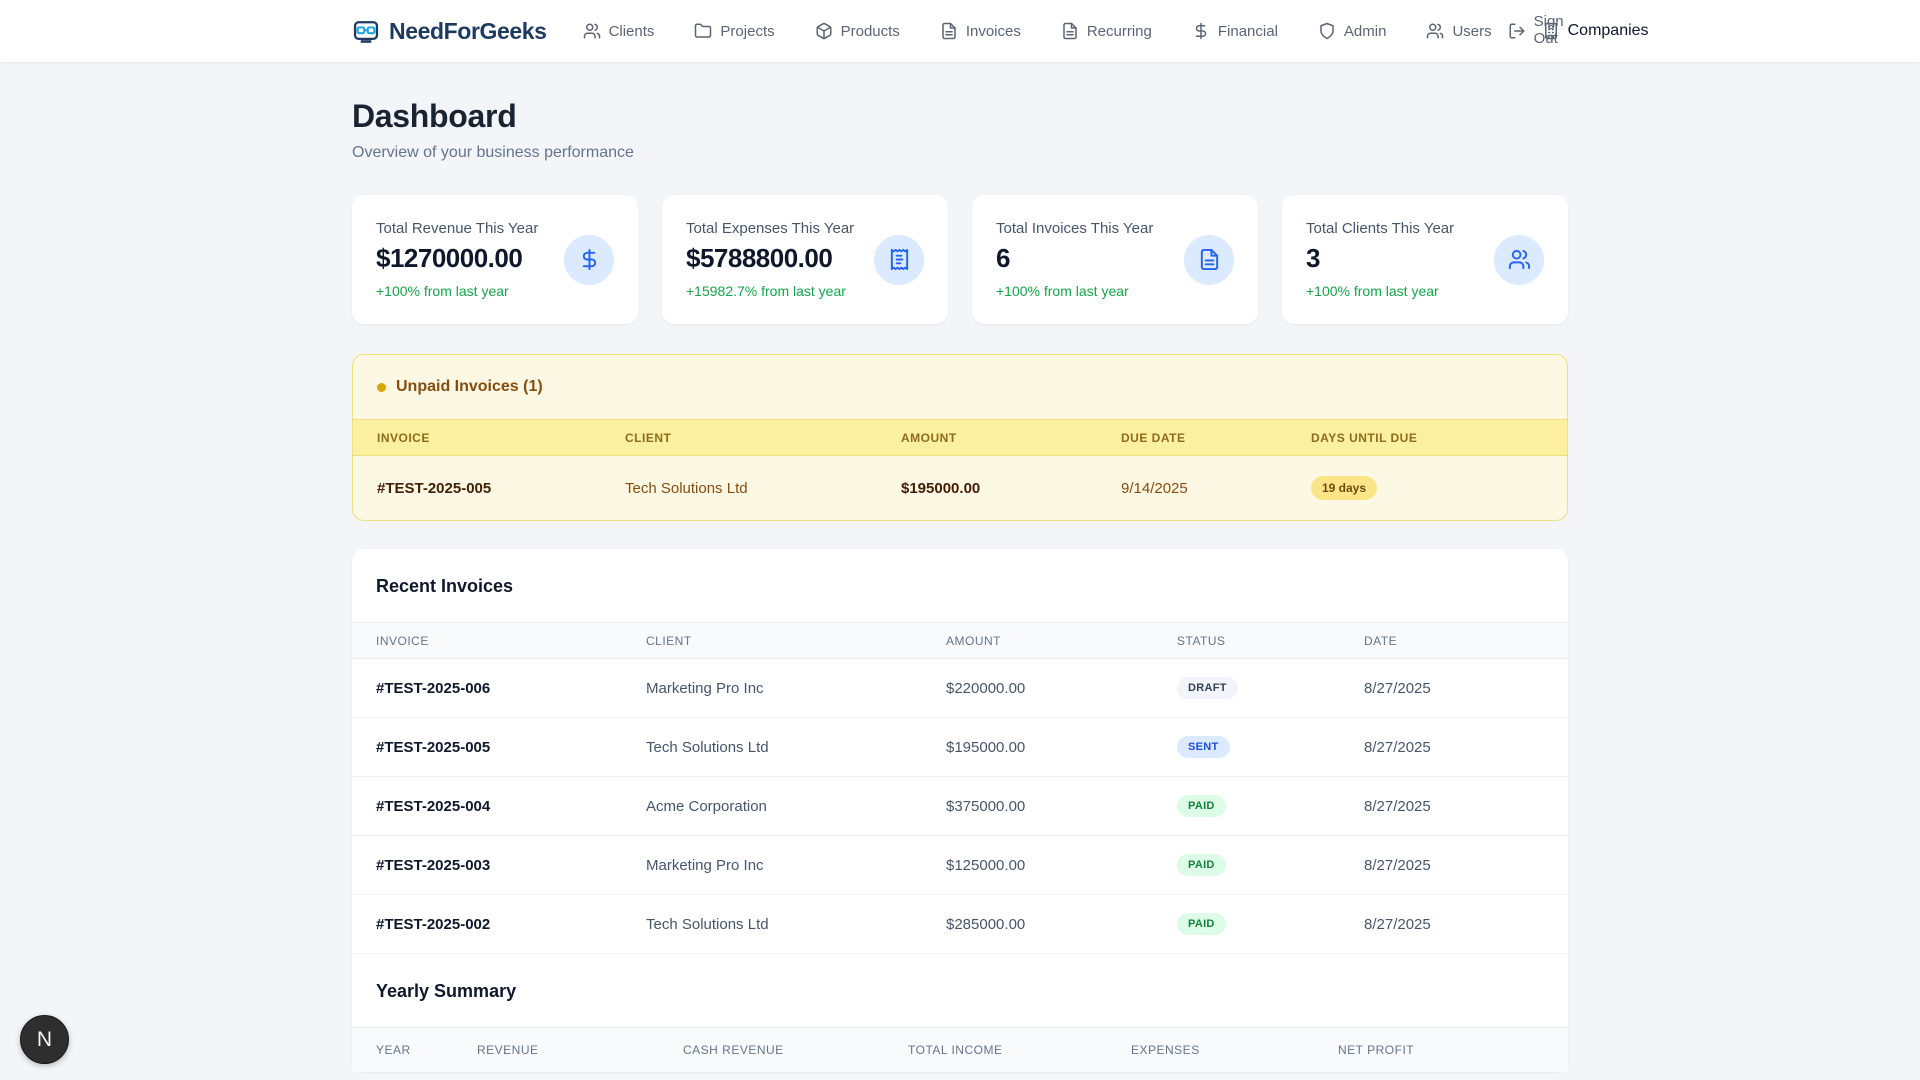 Image resolution: width=1920 pixels, height=1080 pixels. Describe the element at coordinates (366, 31) in the screenshot. I see `geek-face-logo-icon` at that location.